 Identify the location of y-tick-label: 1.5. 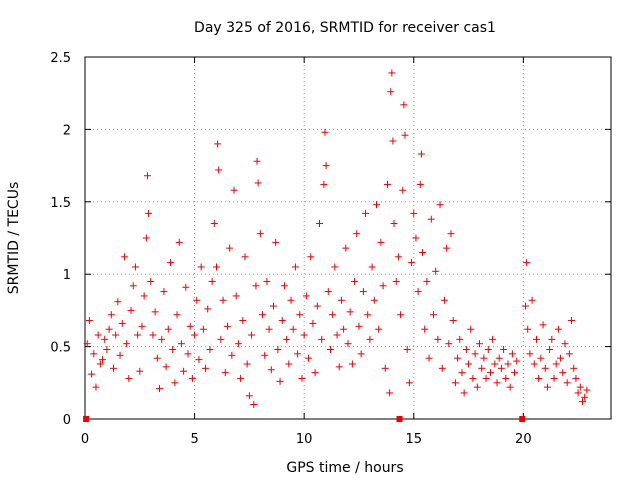
(60, 203).